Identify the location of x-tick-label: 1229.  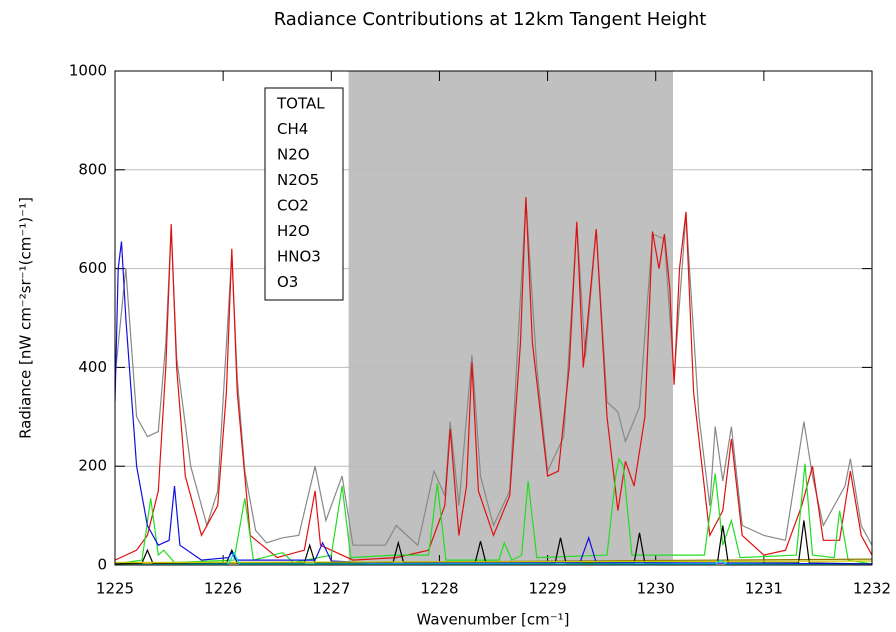
(547, 589).